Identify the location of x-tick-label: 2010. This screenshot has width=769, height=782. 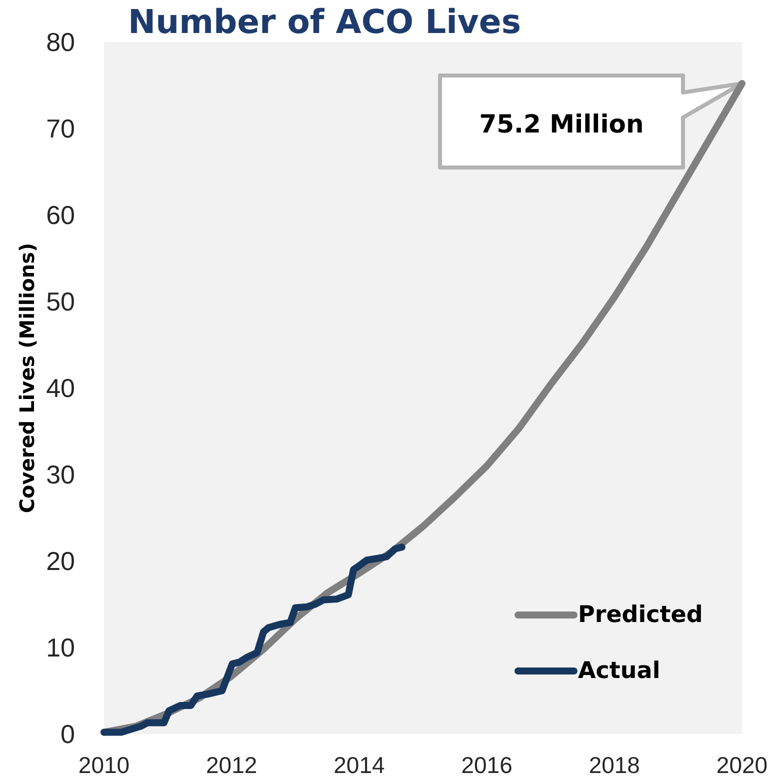
(104, 765).